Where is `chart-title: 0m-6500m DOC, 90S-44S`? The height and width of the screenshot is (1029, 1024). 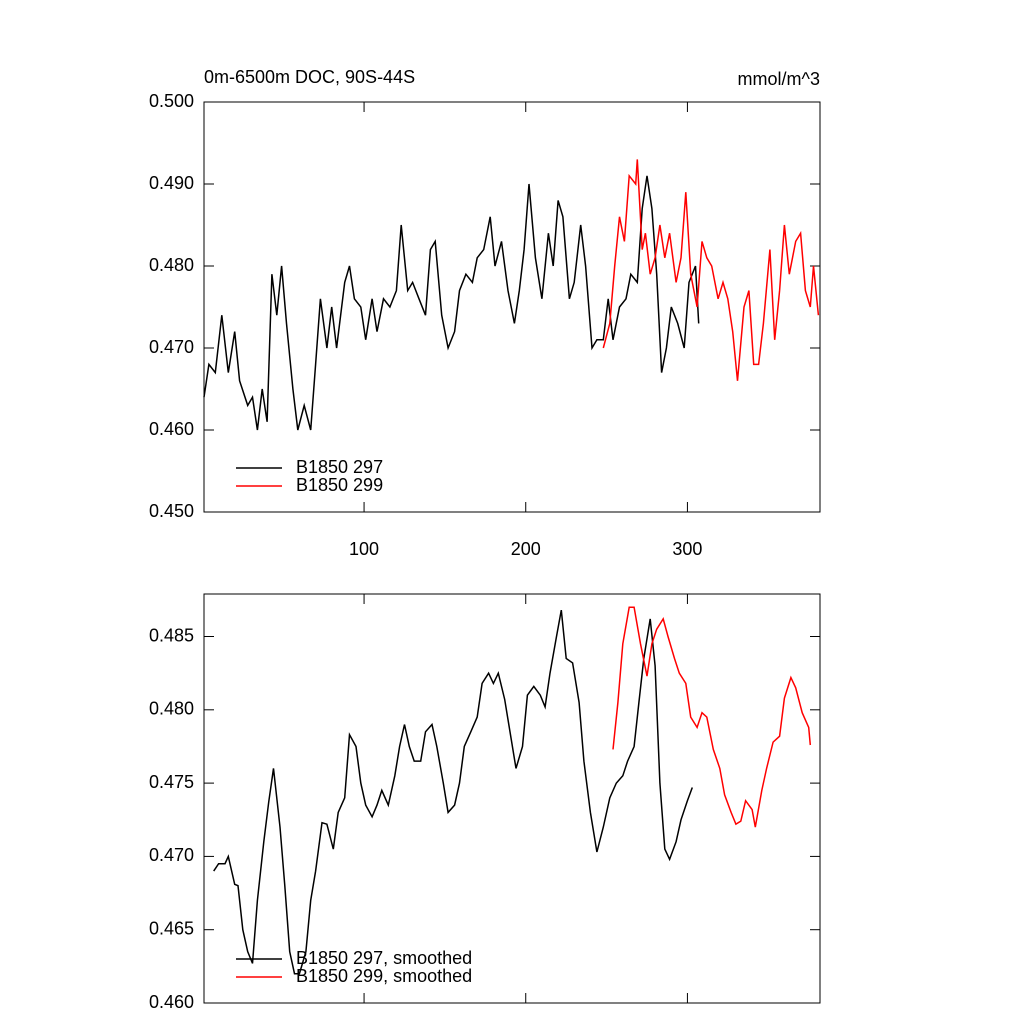 chart-title: 0m-6500m DOC, 90S-44S is located at coordinates (309, 77).